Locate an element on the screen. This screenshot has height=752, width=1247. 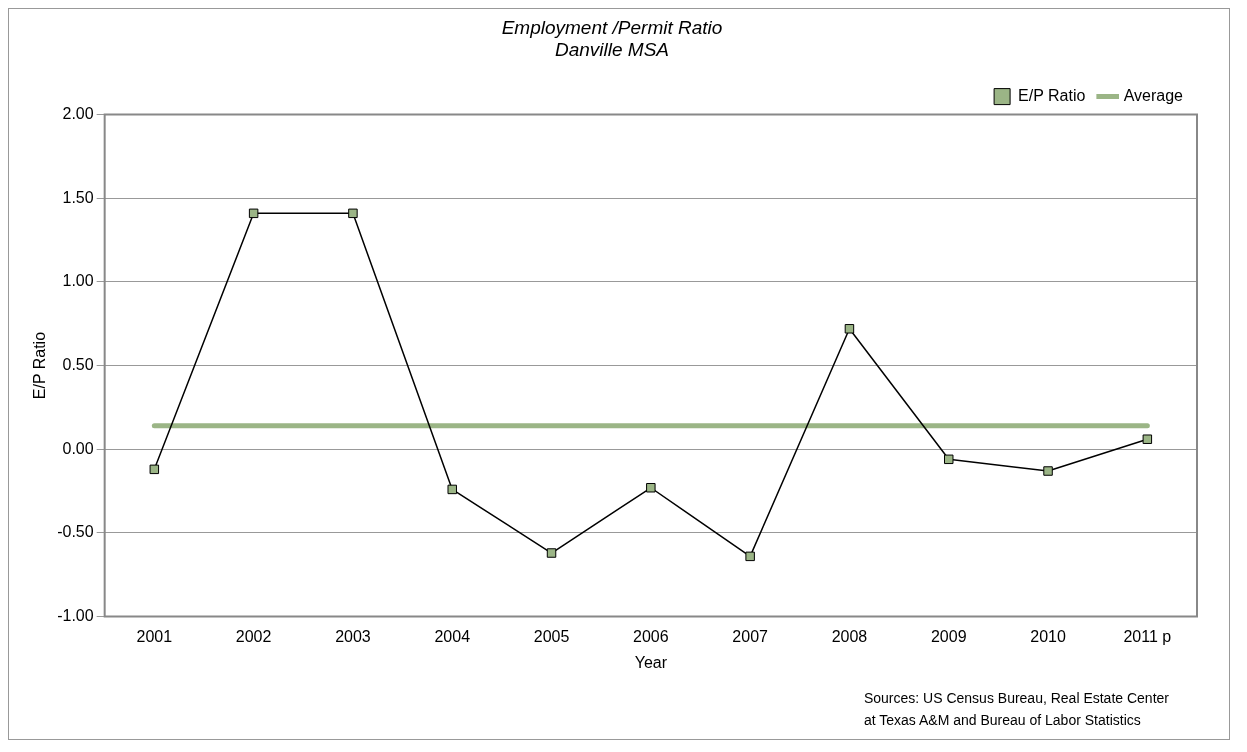
x-tick-label: 2006 is located at coordinates (651, 636).